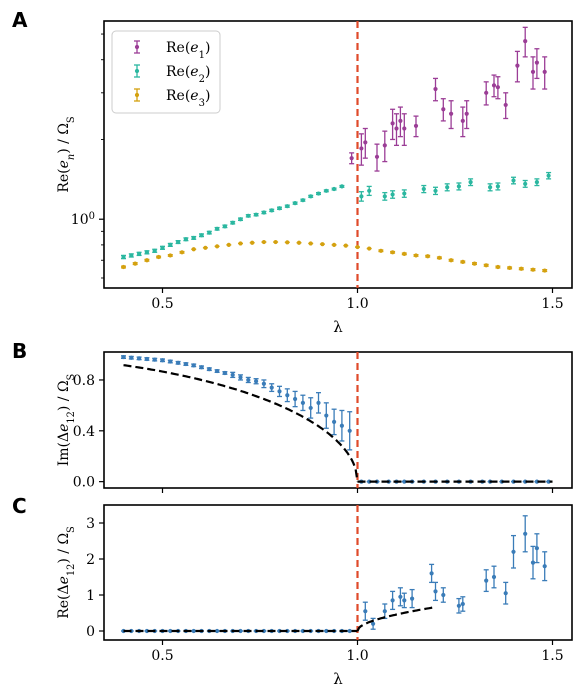 This screenshot has height=698, width=584. What do you see at coordinates (334, 574) in the screenshot?
I see `series-re-diff-group` at bounding box center [334, 574].